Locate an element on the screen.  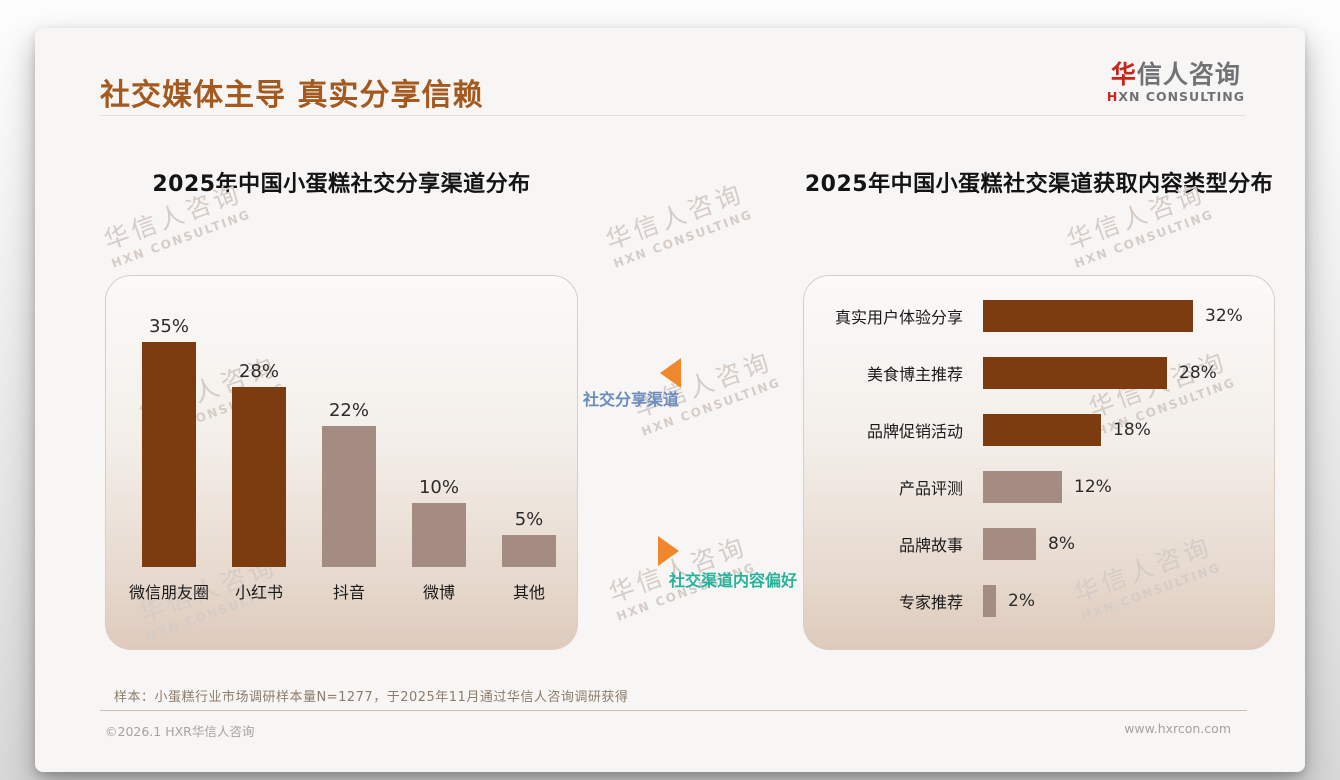
value-label: 8% is located at coordinates (1061, 543).